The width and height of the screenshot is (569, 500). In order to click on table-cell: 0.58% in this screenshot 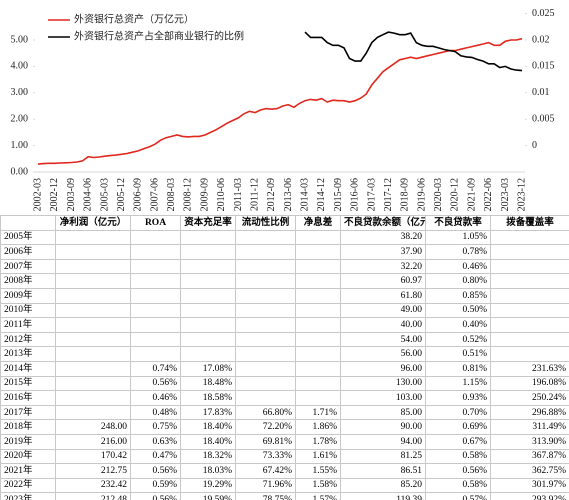, I will do `click(458, 456)`.